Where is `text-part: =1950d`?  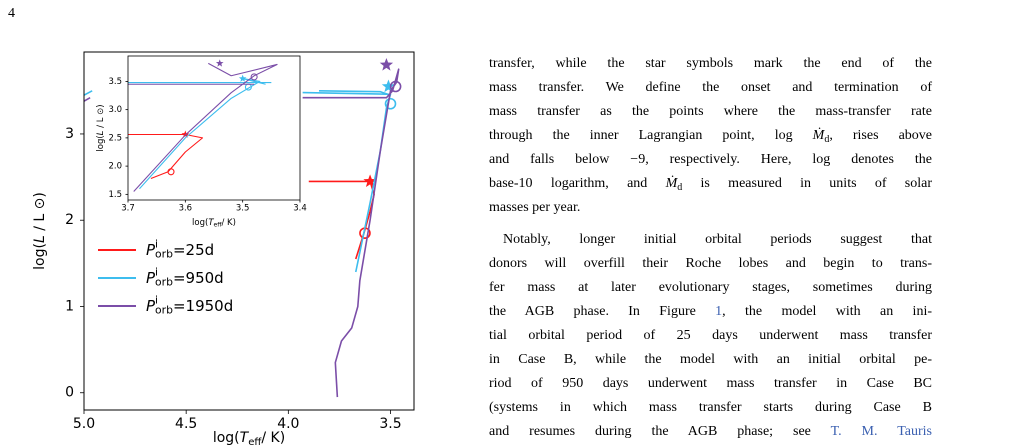 text-part: =1950d is located at coordinates (203, 306).